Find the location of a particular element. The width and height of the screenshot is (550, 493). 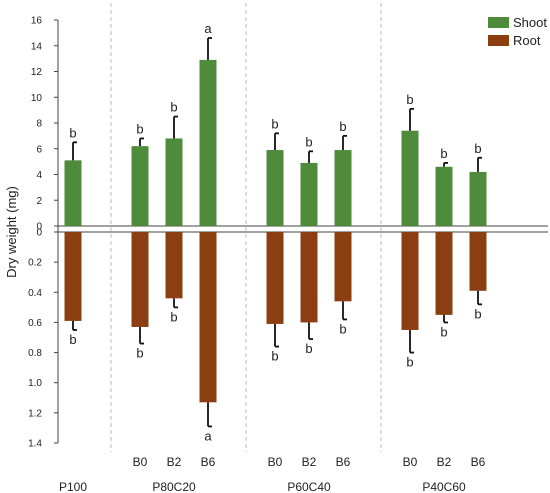

y-axis-label: Dry weight (mg) is located at coordinates (11, 232).